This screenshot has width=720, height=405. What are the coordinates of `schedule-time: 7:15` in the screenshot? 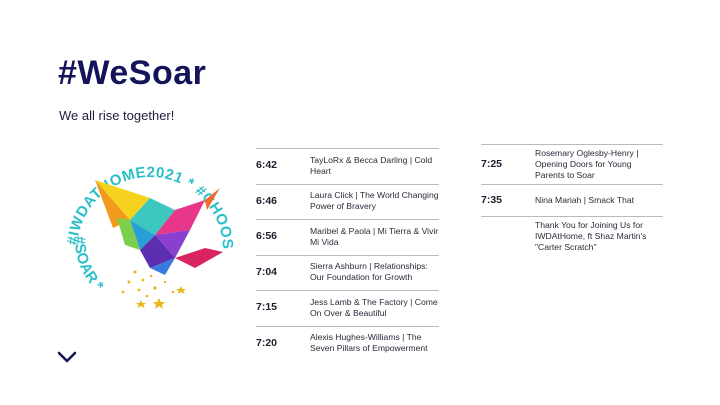 It's located at (267, 307).